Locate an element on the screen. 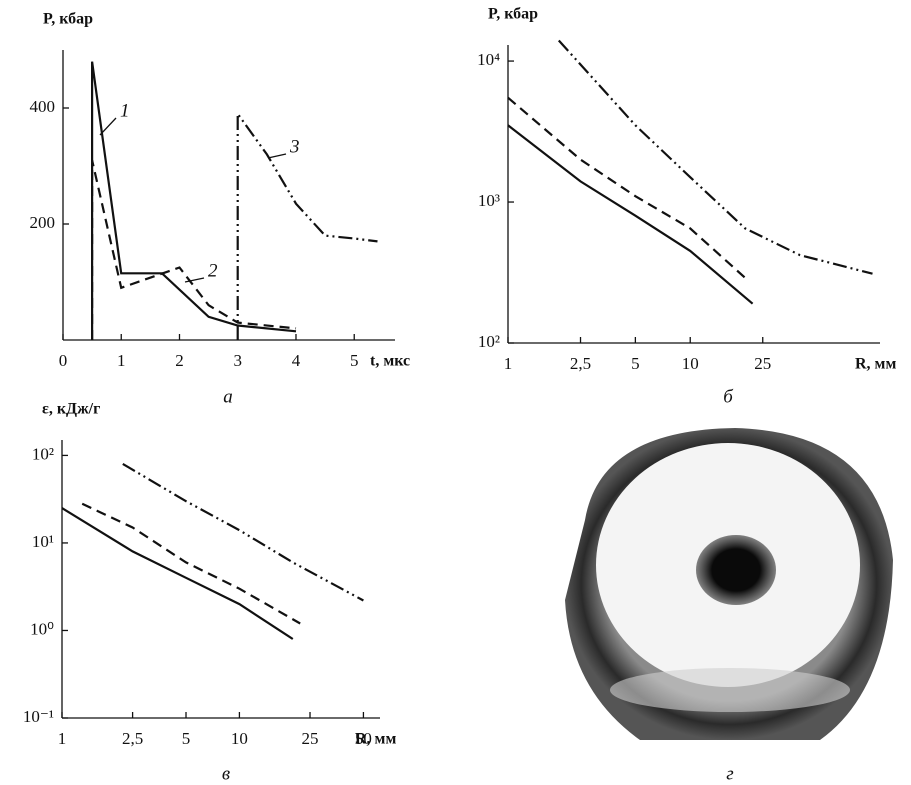 This screenshot has height=785, width=911. x-tick-label: 2 is located at coordinates (179, 360).